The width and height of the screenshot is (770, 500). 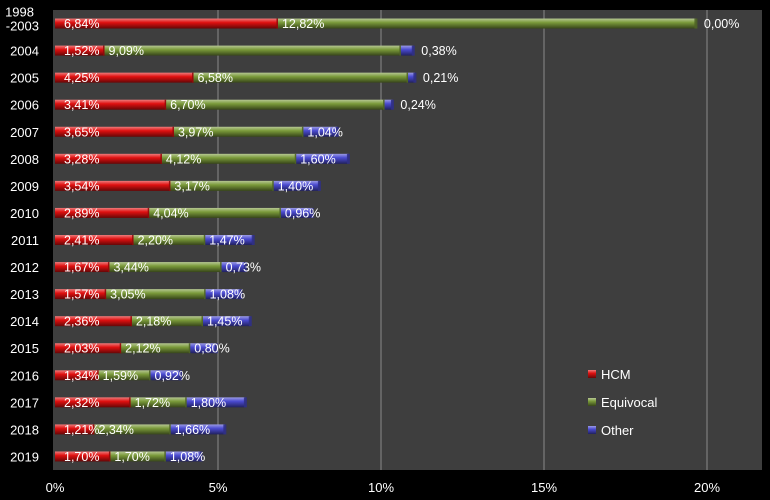 I want to click on data-label: 3,17%, so click(x=191, y=186).